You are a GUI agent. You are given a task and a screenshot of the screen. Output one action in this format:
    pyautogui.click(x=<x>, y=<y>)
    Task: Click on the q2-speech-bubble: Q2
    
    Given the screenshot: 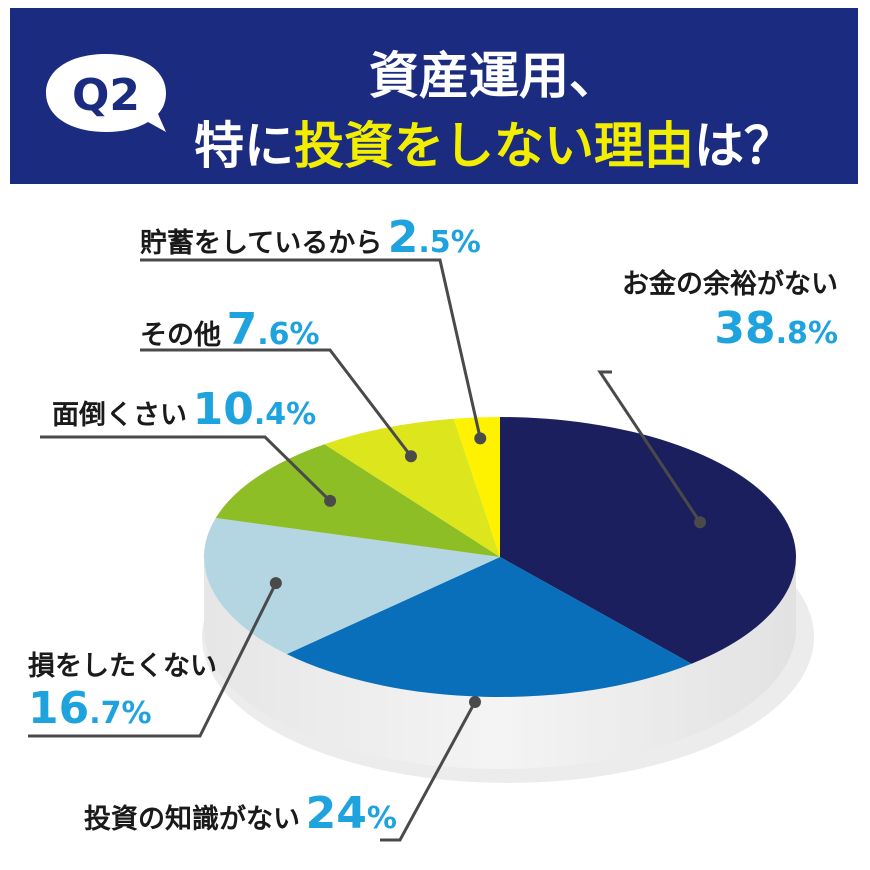 What is the action you would take?
    pyautogui.click(x=106, y=93)
    